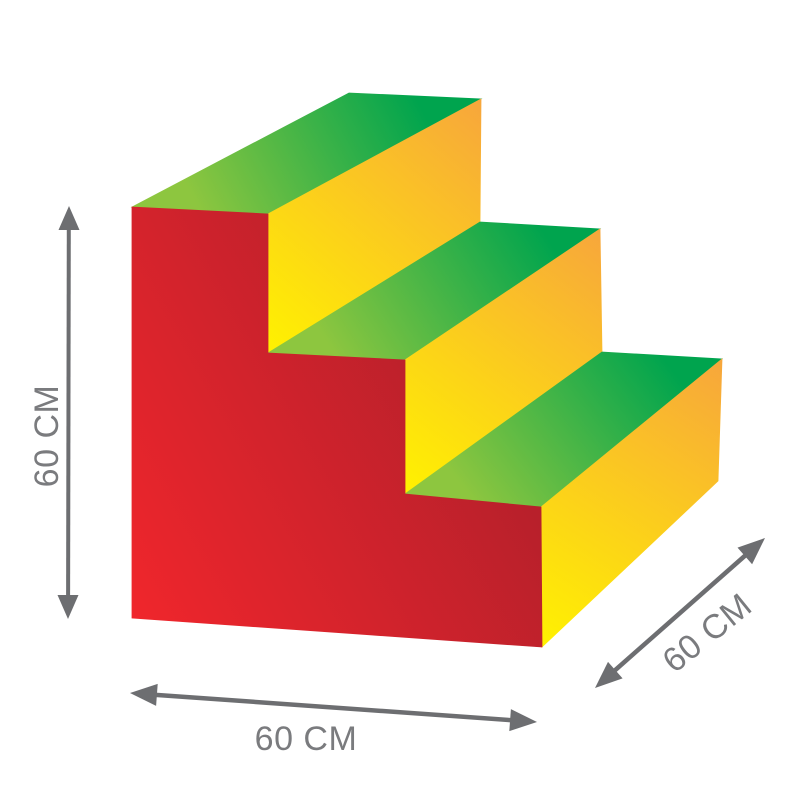 This screenshot has height=800, width=800. I want to click on depth-dimension-label: 60 CM, so click(708, 633).